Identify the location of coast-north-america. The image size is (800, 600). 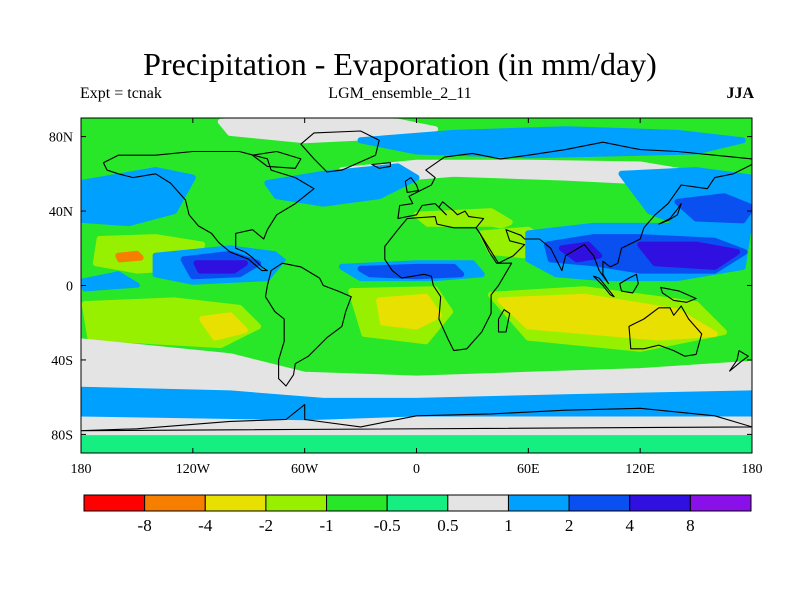
(208, 211).